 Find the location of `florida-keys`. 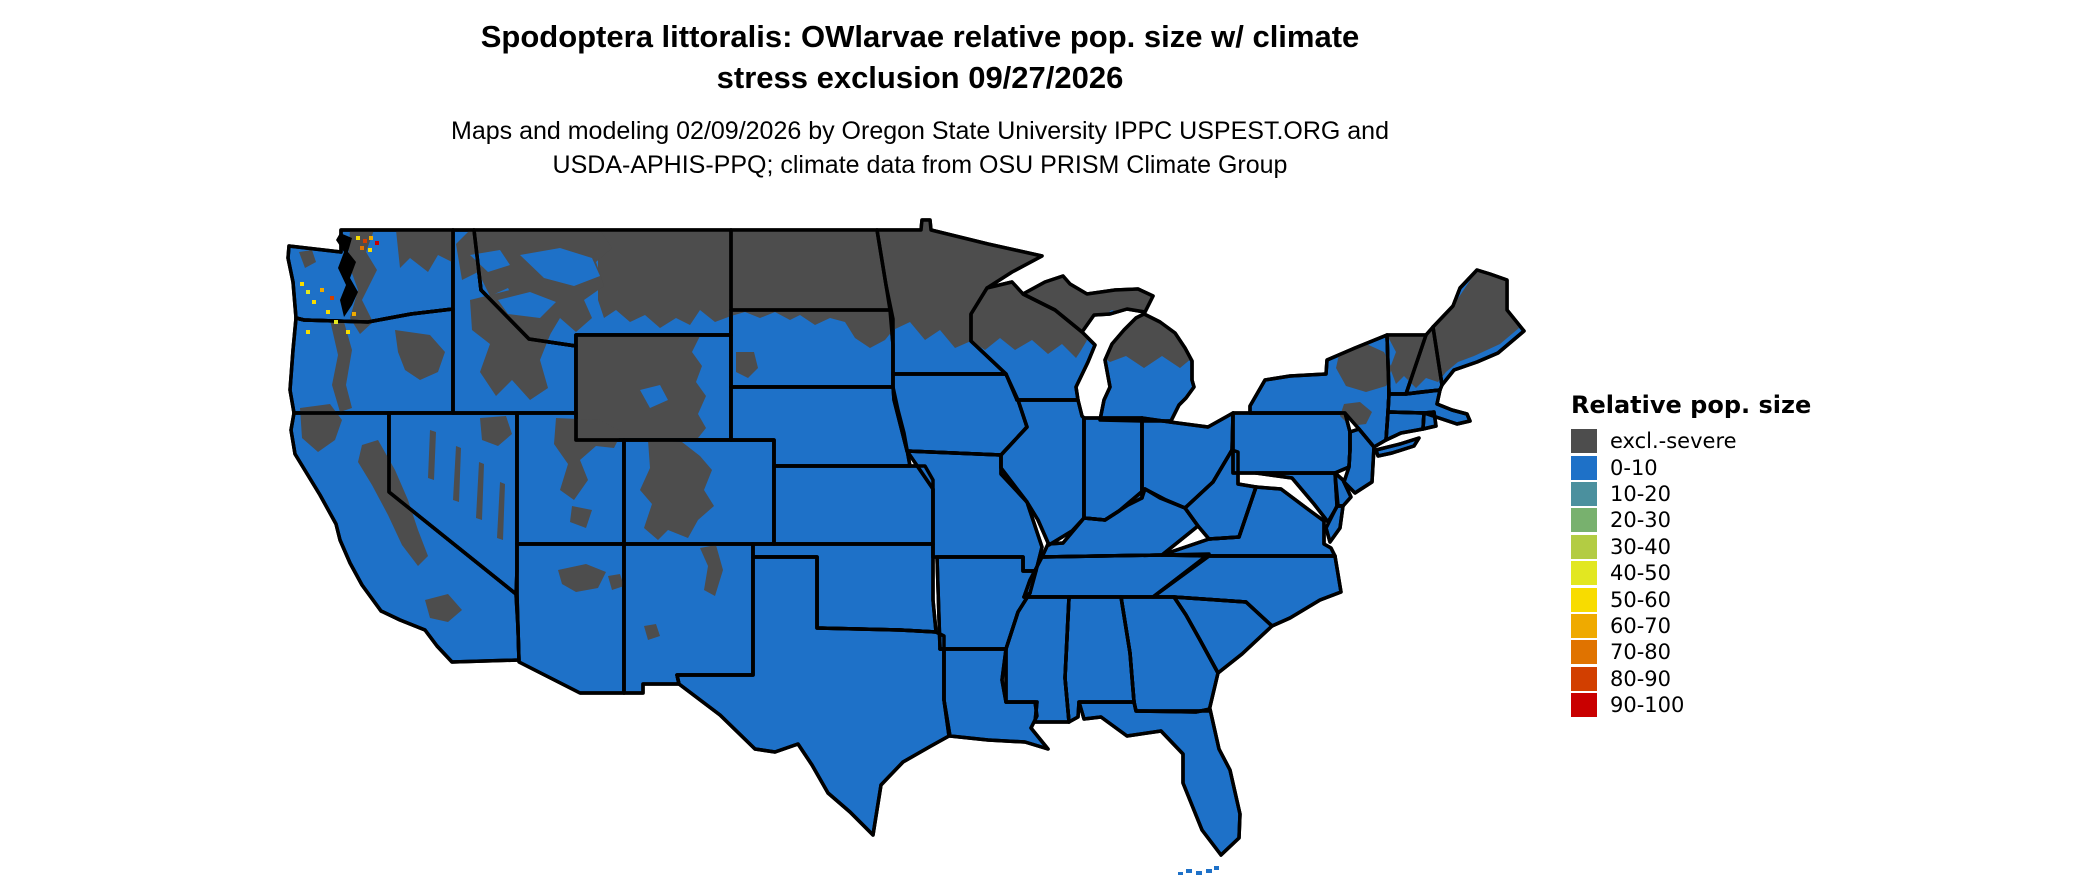

florida-keys is located at coordinates (1198, 870).